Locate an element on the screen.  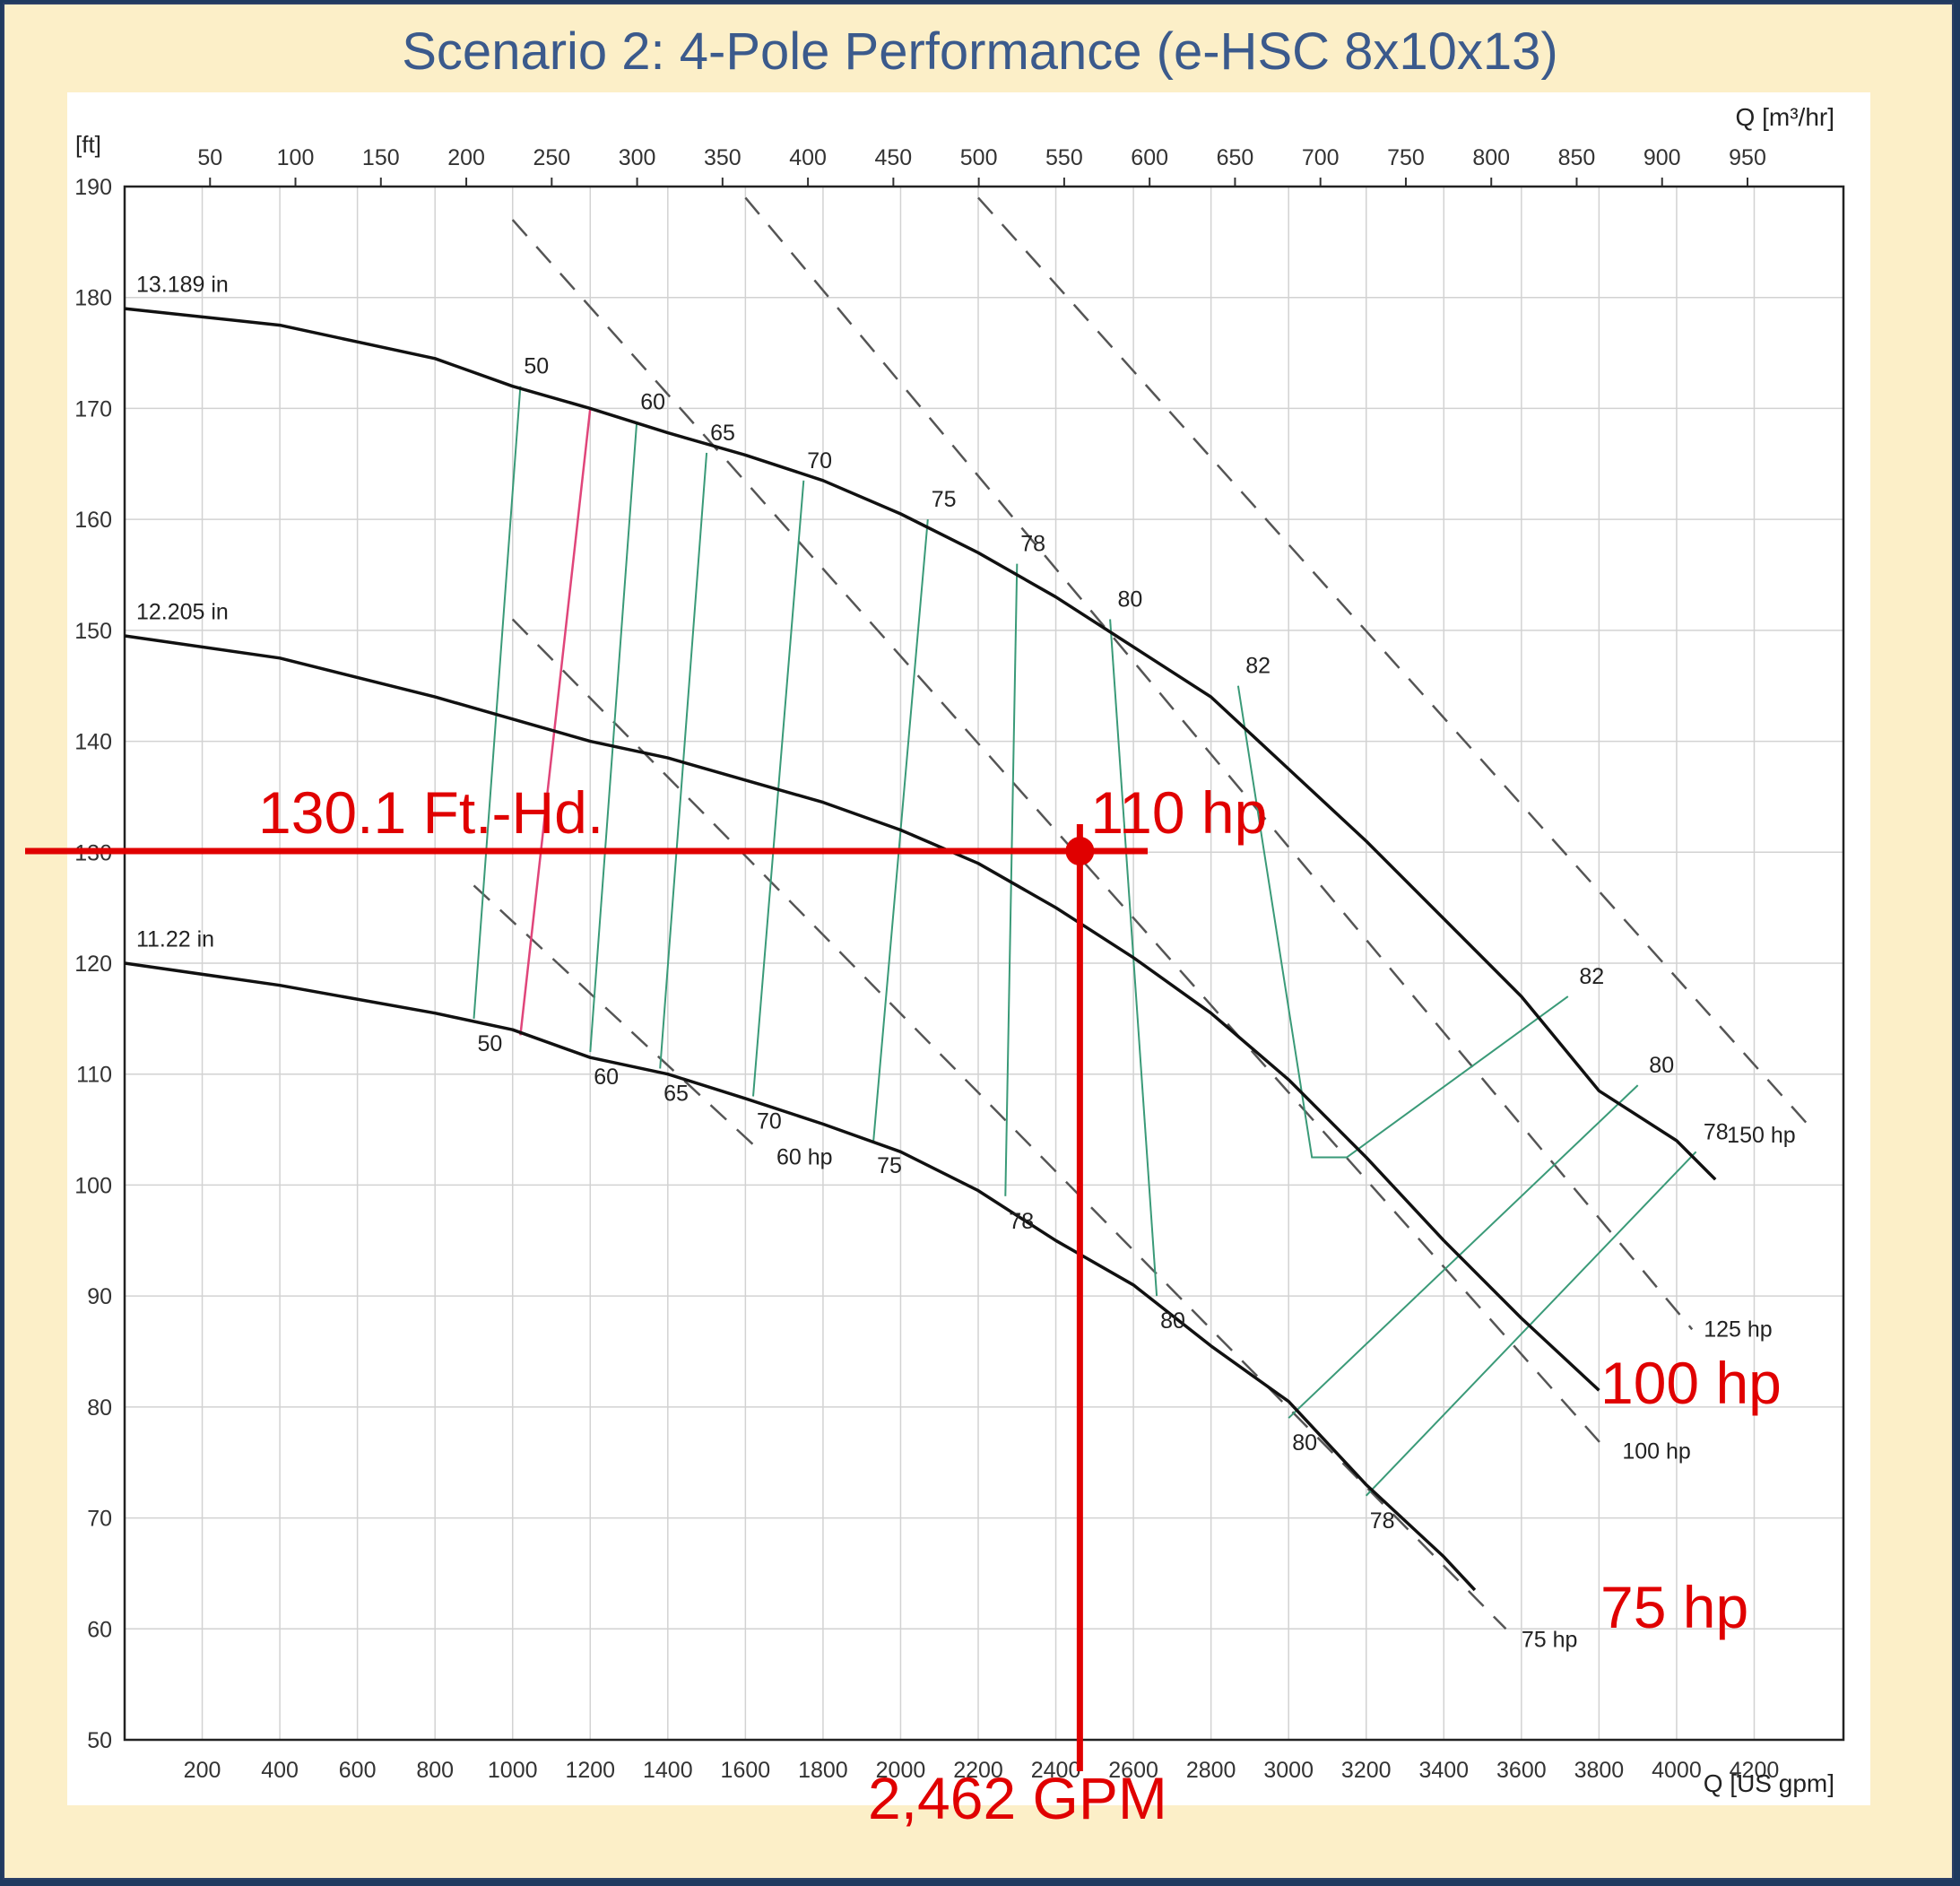
x-tick-label: 1400 is located at coordinates (668, 1770).